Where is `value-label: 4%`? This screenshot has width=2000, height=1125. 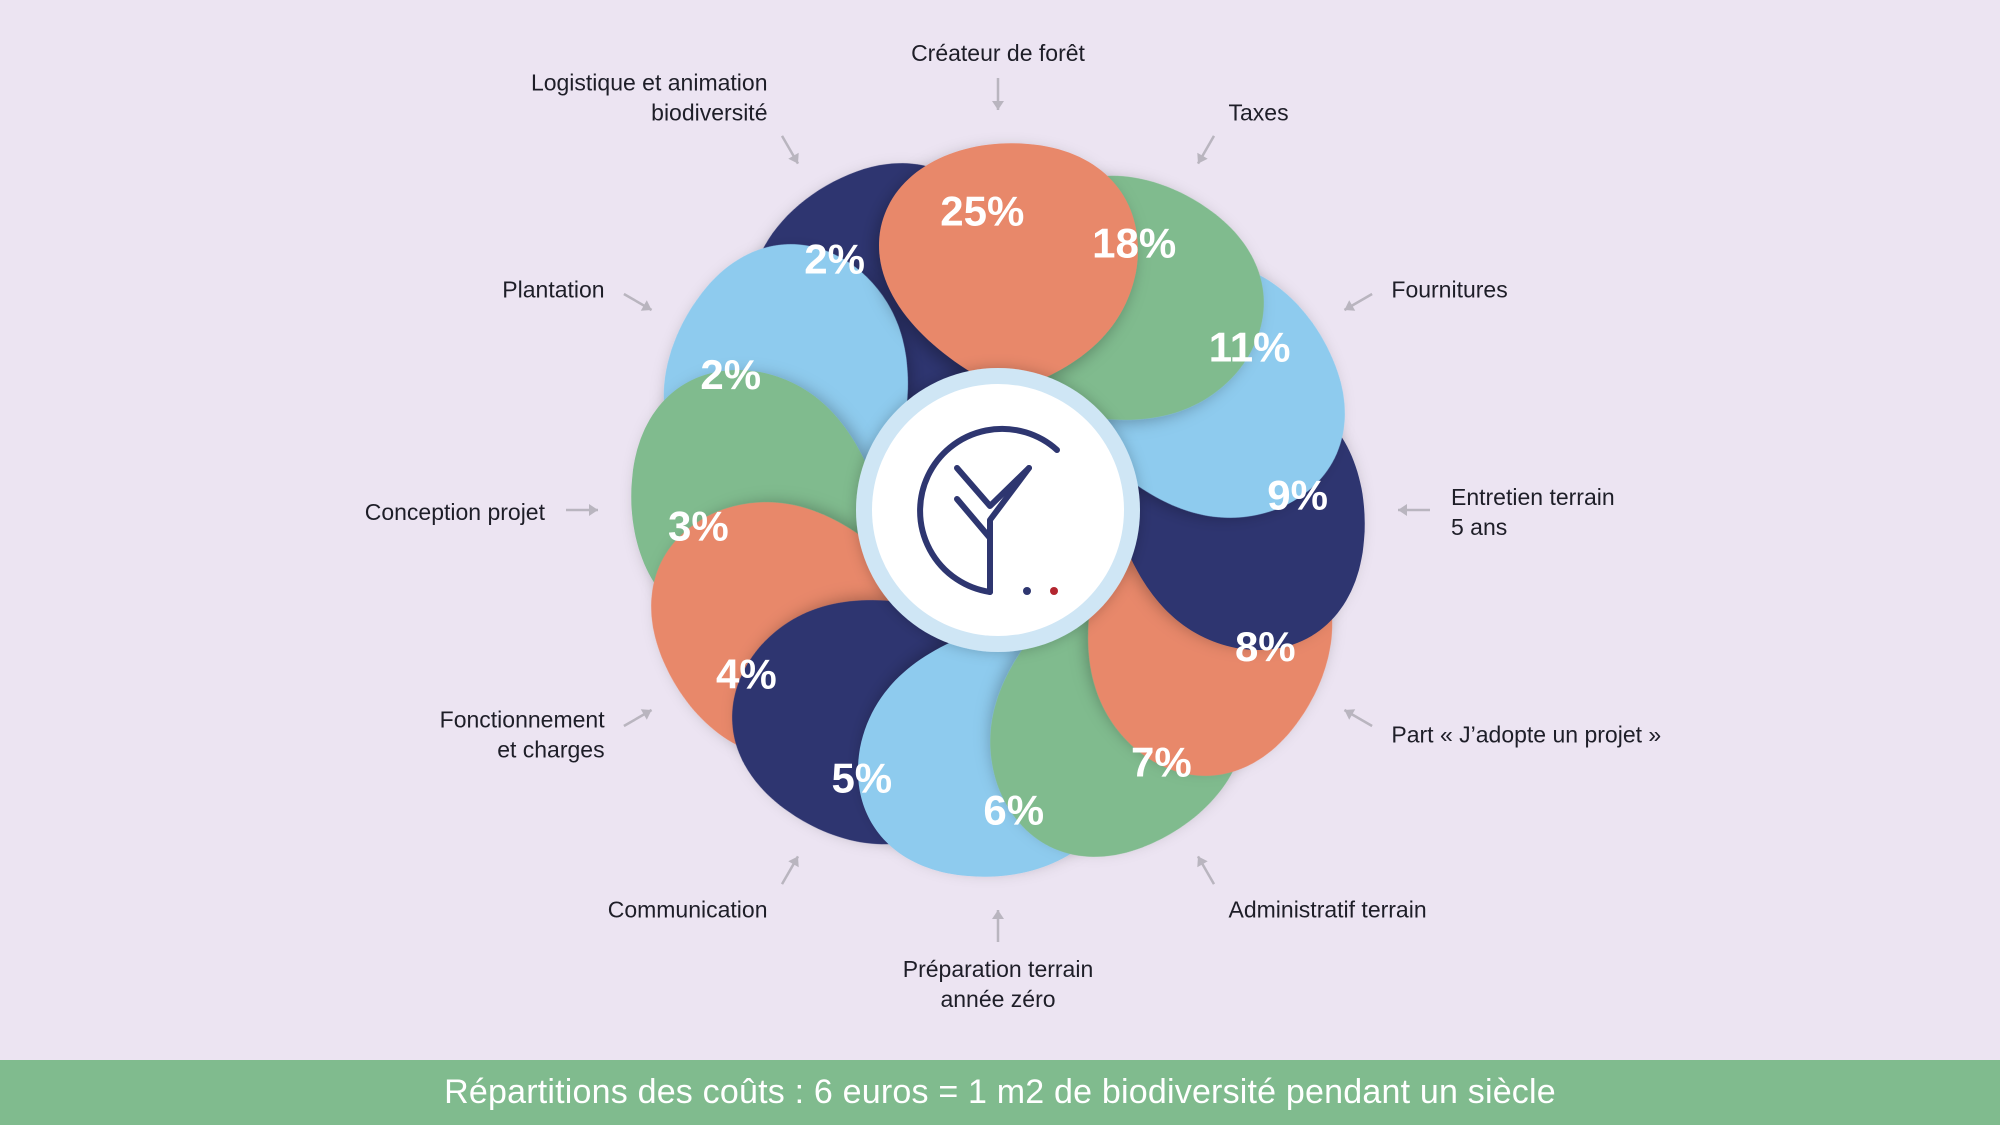 value-label: 4% is located at coordinates (746, 673).